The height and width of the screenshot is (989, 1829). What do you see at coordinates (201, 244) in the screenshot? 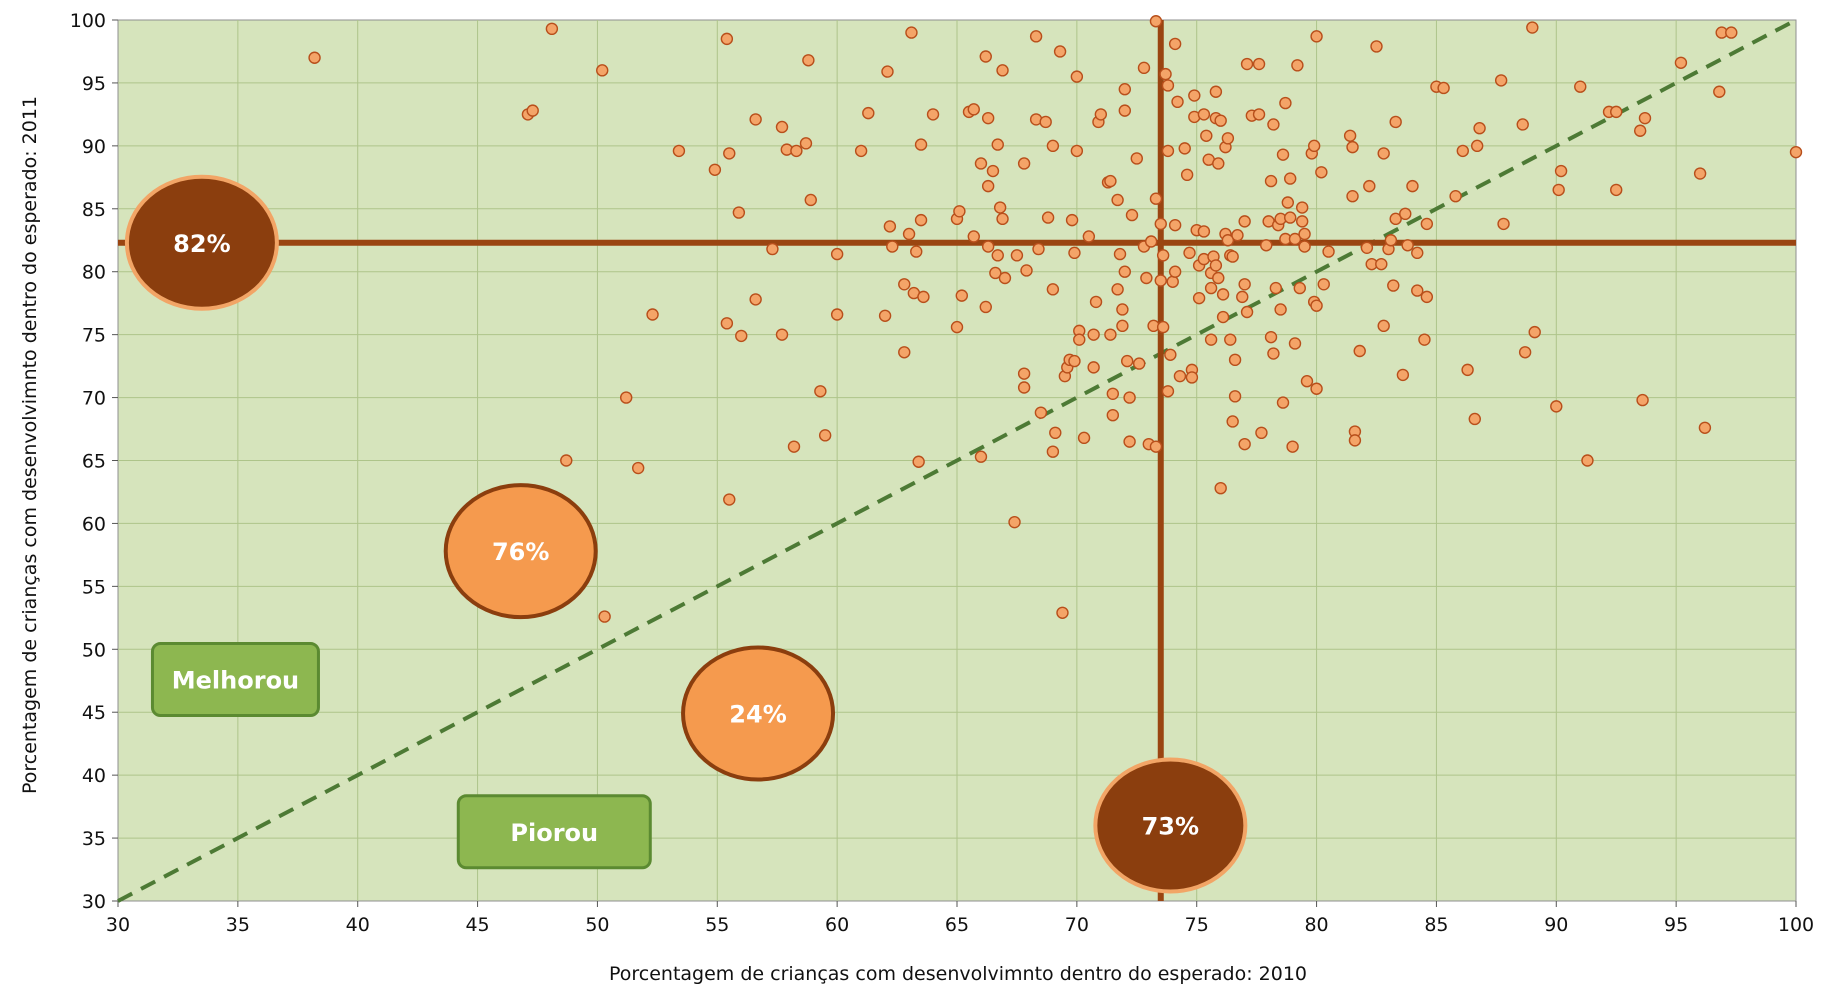
I see `percentage-bubble-label: 82%` at bounding box center [201, 244].